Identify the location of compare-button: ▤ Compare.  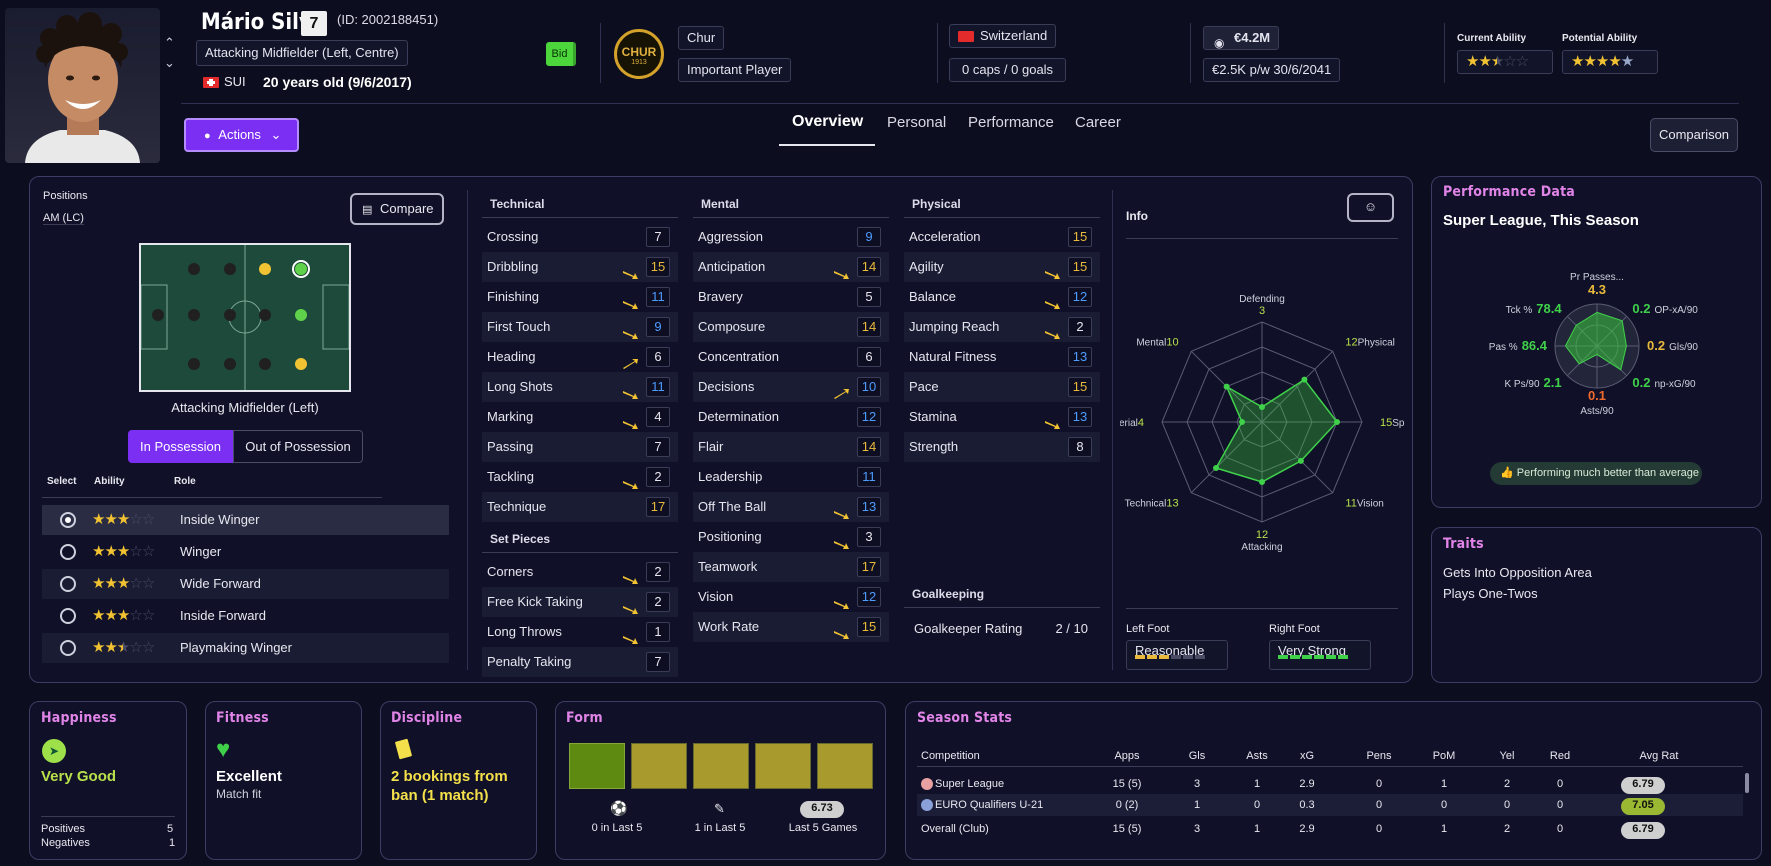
(397, 209).